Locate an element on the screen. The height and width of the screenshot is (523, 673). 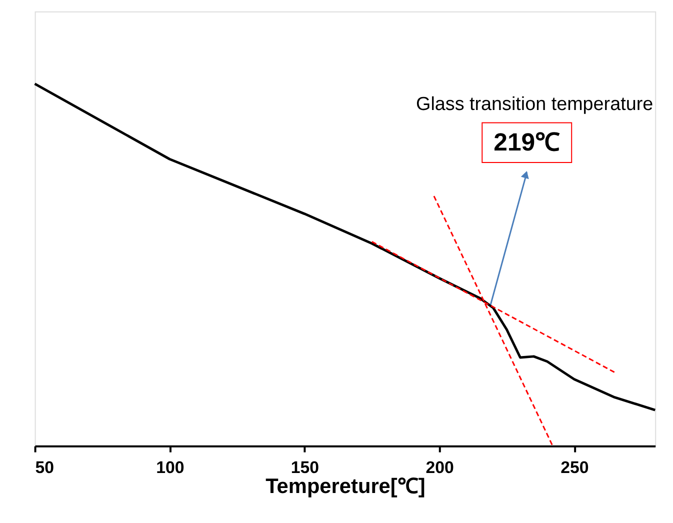
x-tick-label: 250 is located at coordinates (574, 468).